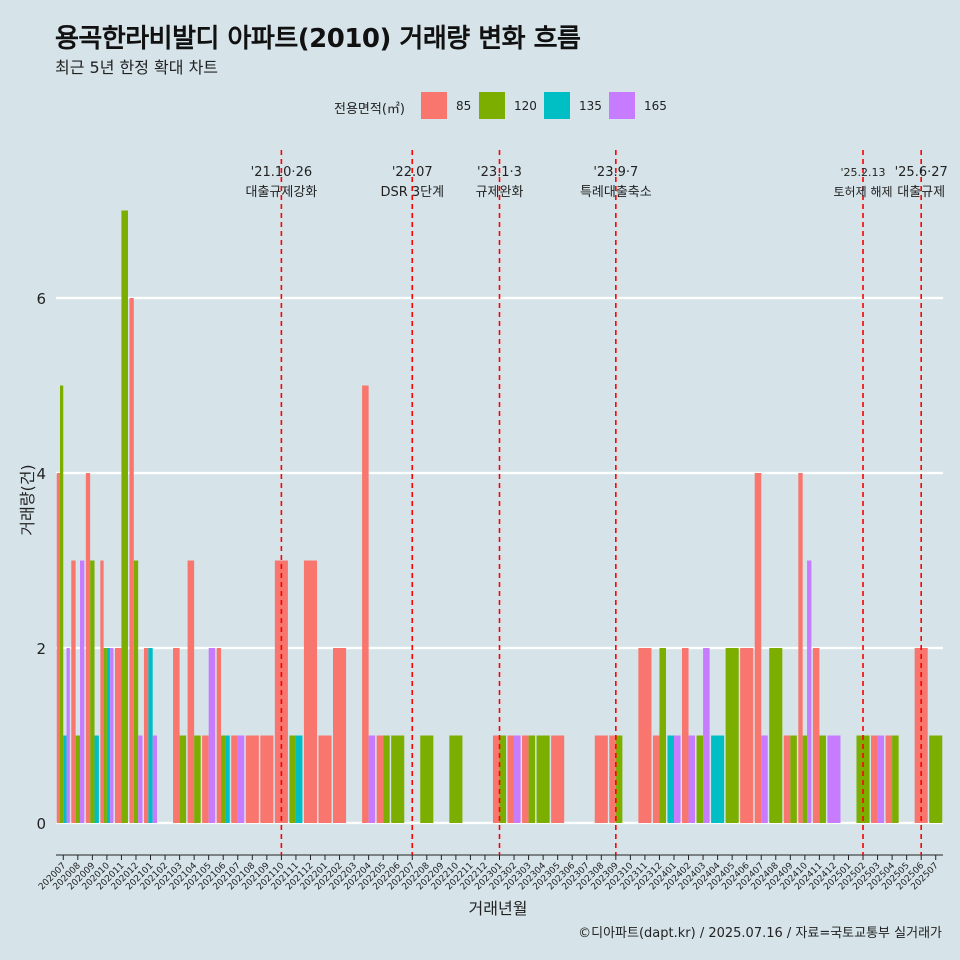 Image resolution: width=960 pixels, height=960 pixels. I want to click on x-tick-label: 202407, so click(750, 876).